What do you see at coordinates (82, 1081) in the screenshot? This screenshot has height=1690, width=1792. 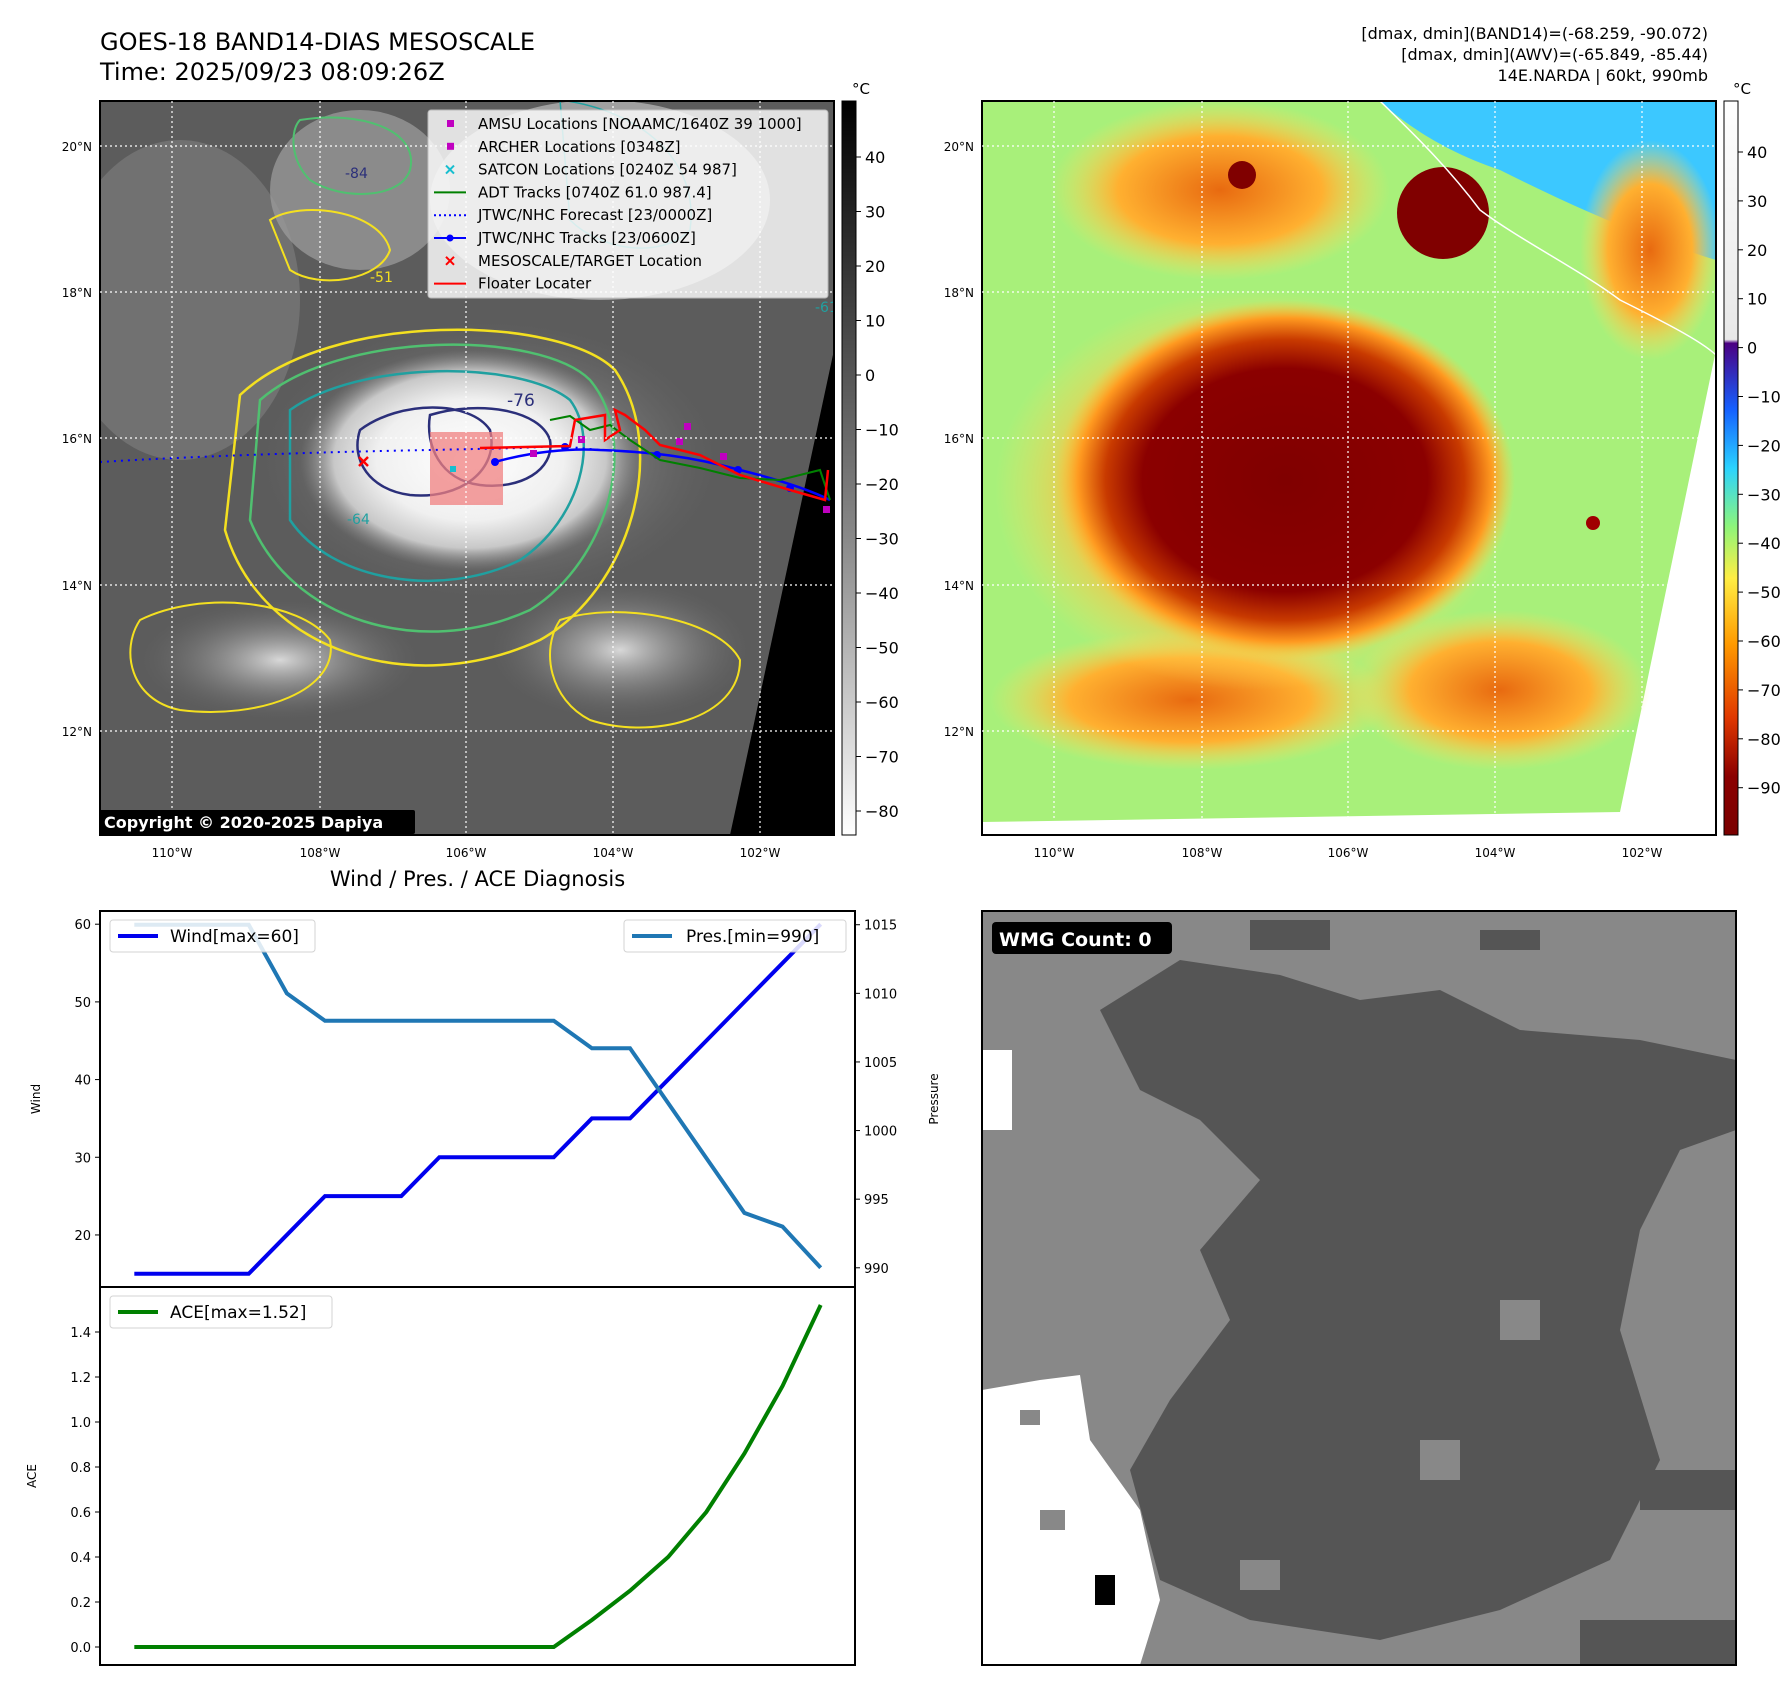 I see `wind-ytick: 40` at bounding box center [82, 1081].